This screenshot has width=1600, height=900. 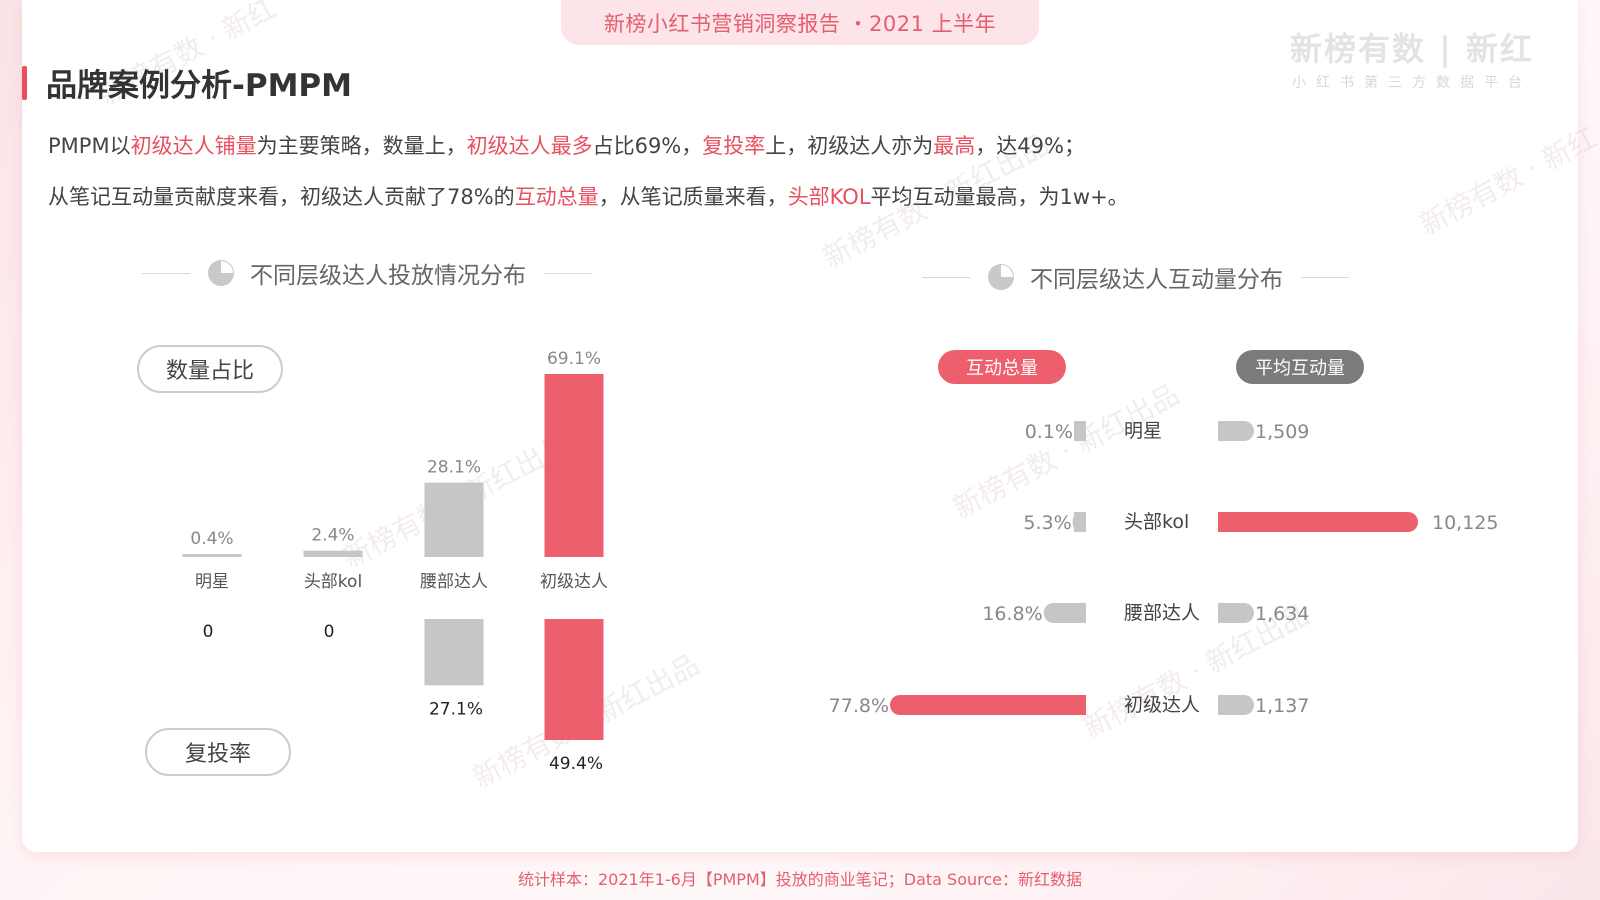 I want to click on highlight-text: 互动总量, so click(x=556, y=197).